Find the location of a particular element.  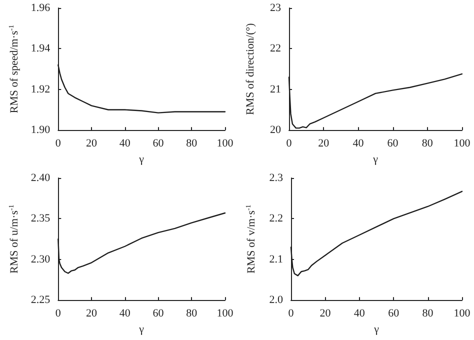

y-tick-label: 1.94 is located at coordinates (40, 48).